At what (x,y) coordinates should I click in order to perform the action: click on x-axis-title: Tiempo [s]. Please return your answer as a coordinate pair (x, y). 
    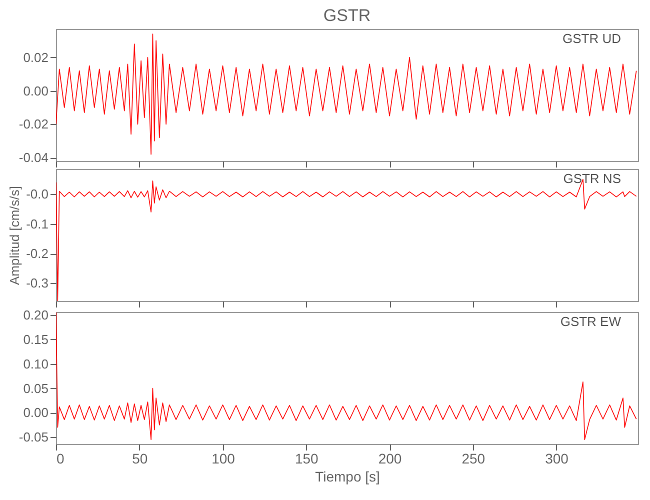
    Looking at the image, I should click on (347, 476).